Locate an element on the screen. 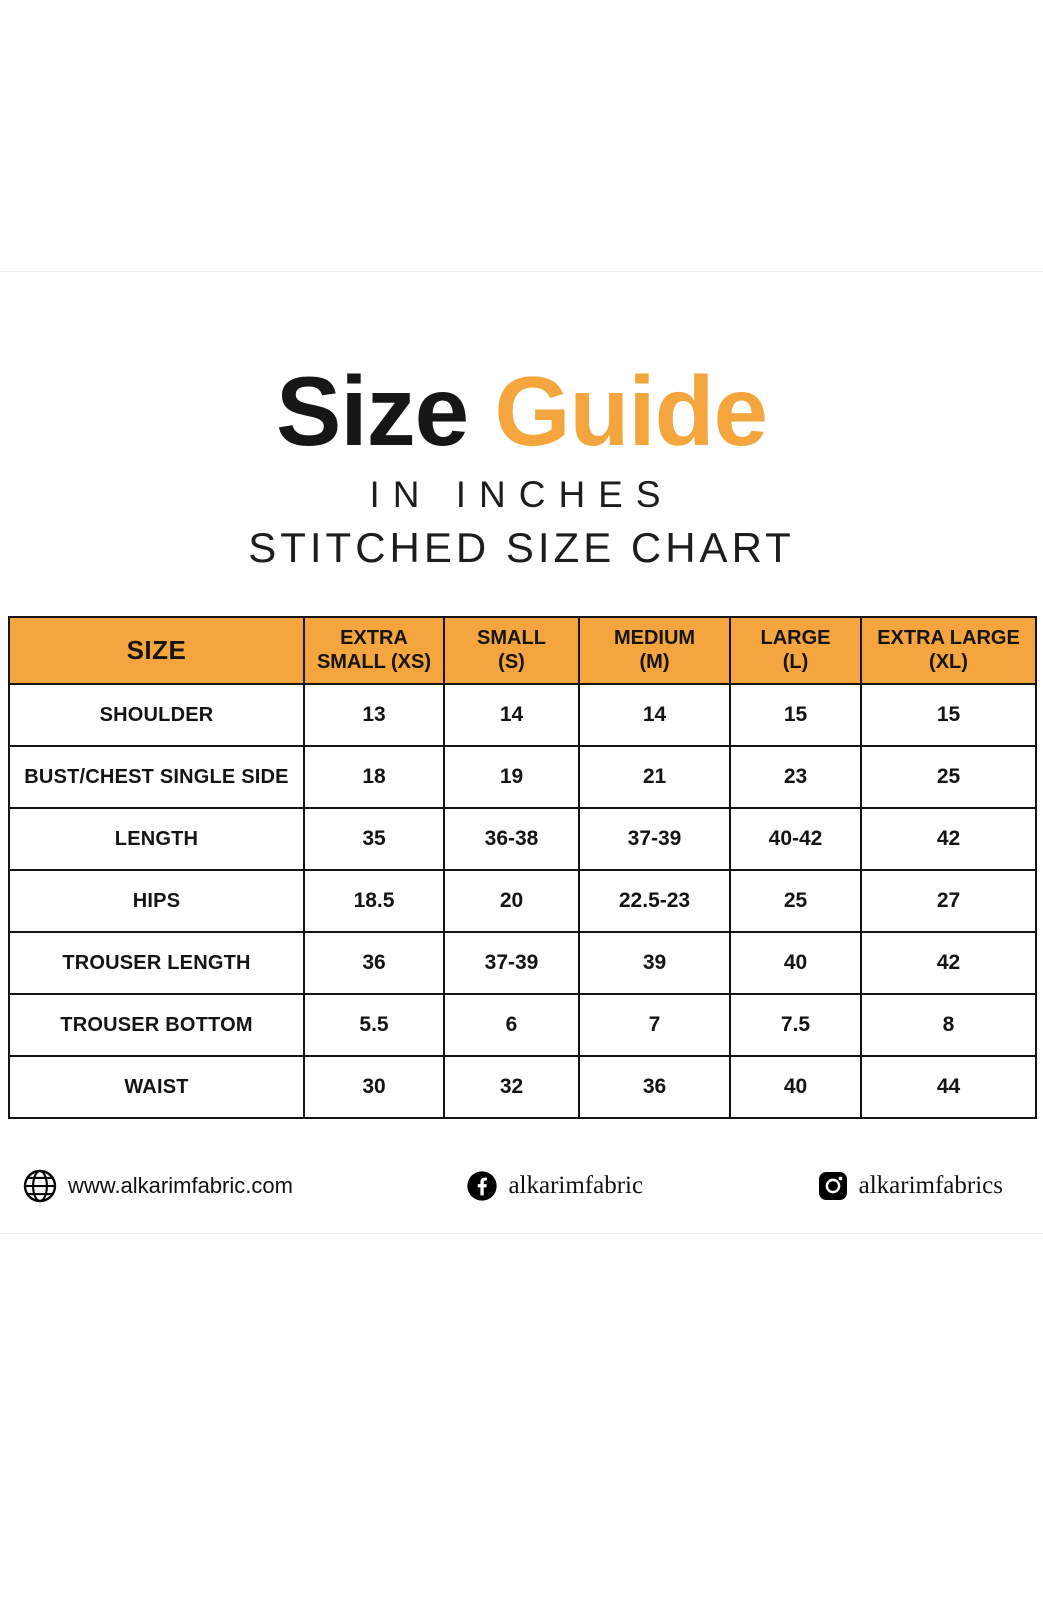 The image size is (1043, 1600). column-header-text: (L) is located at coordinates (795, 661).